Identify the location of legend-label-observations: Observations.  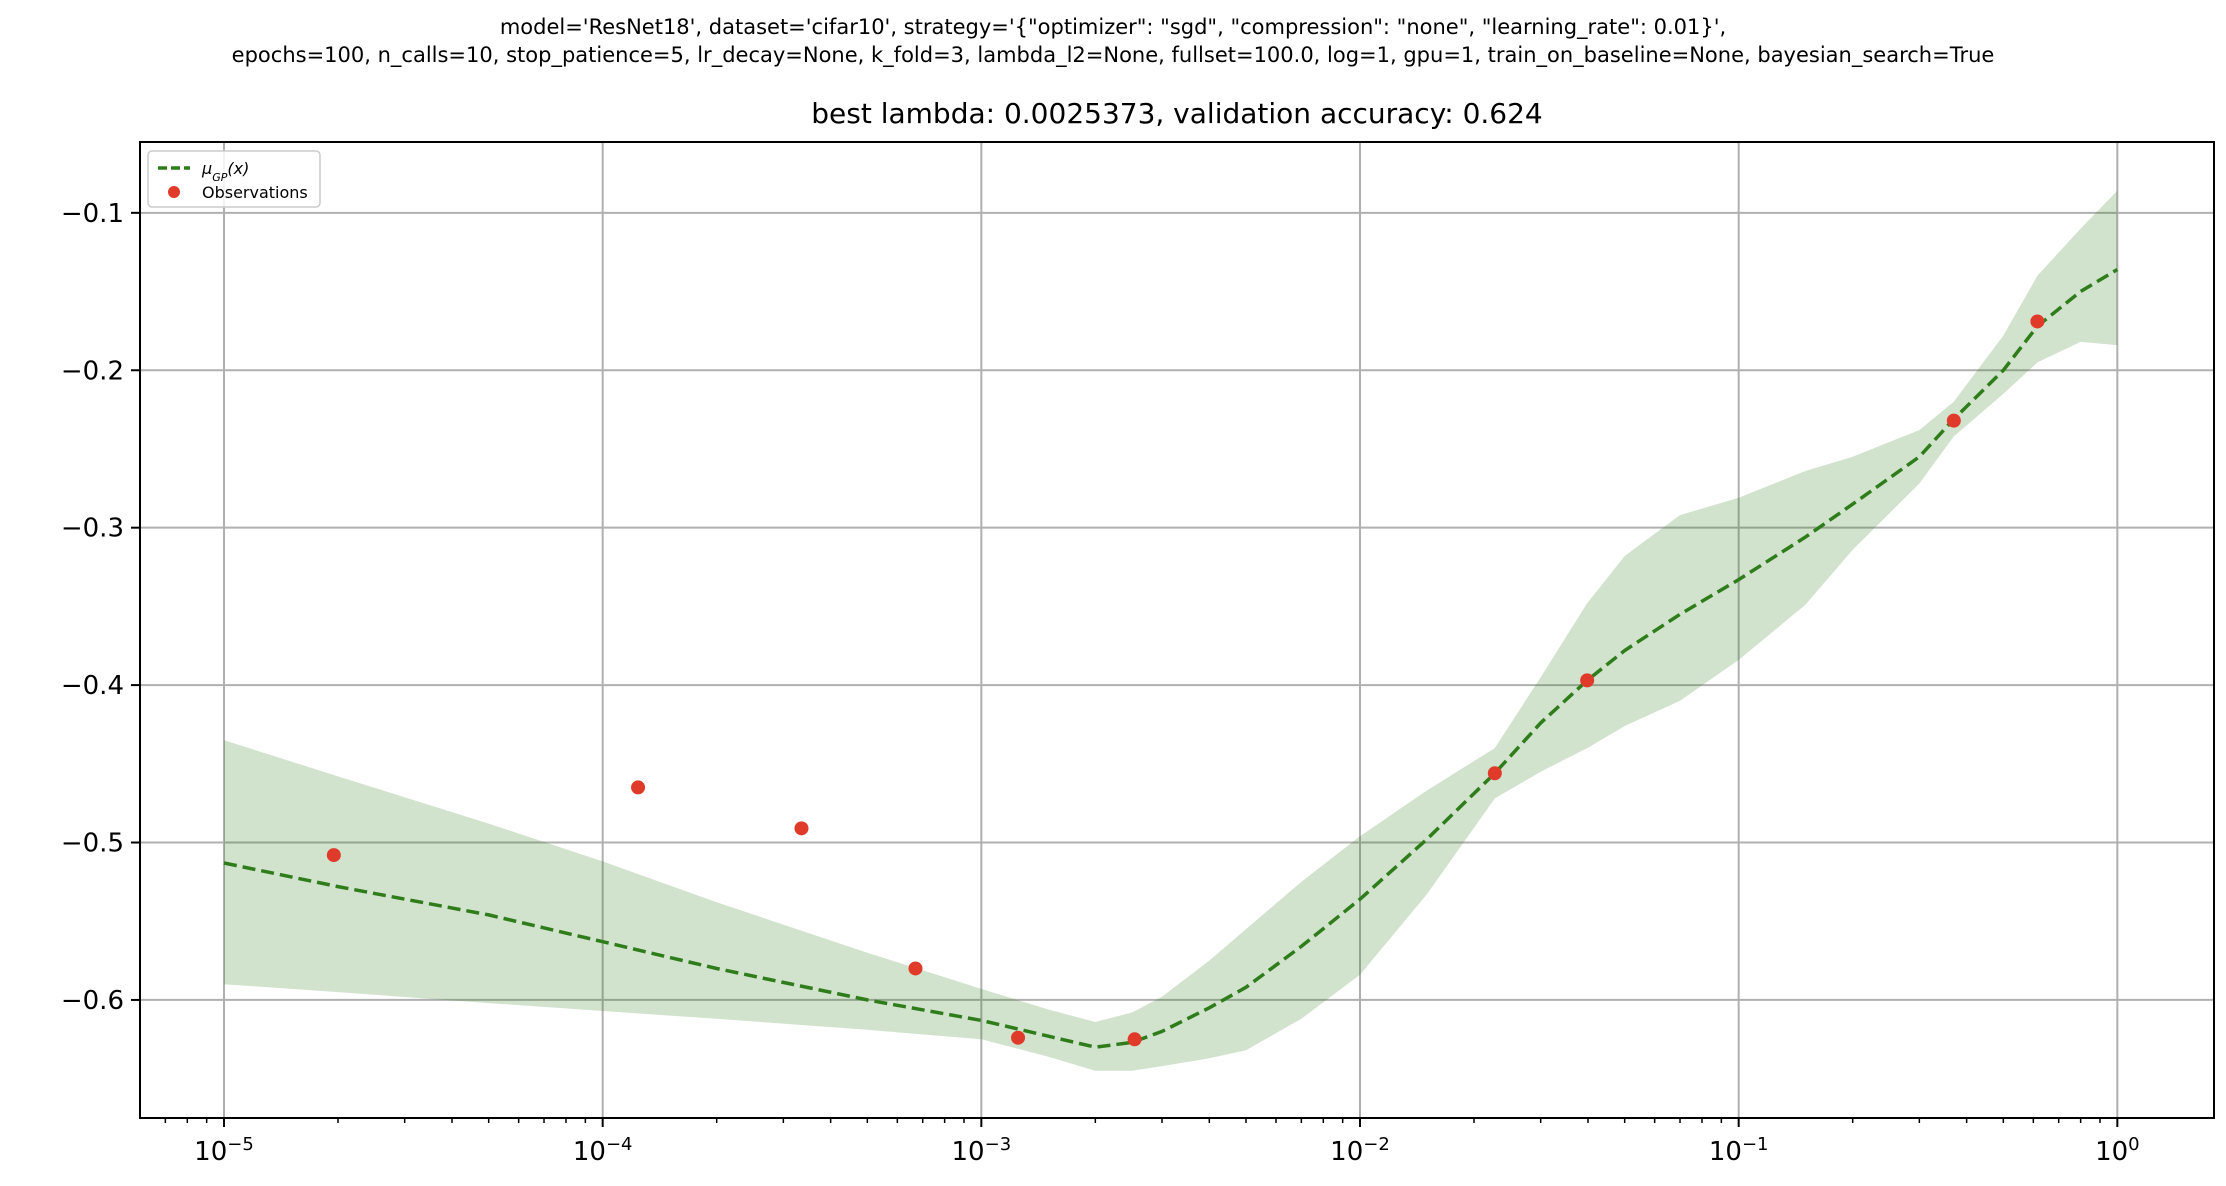
(255, 192).